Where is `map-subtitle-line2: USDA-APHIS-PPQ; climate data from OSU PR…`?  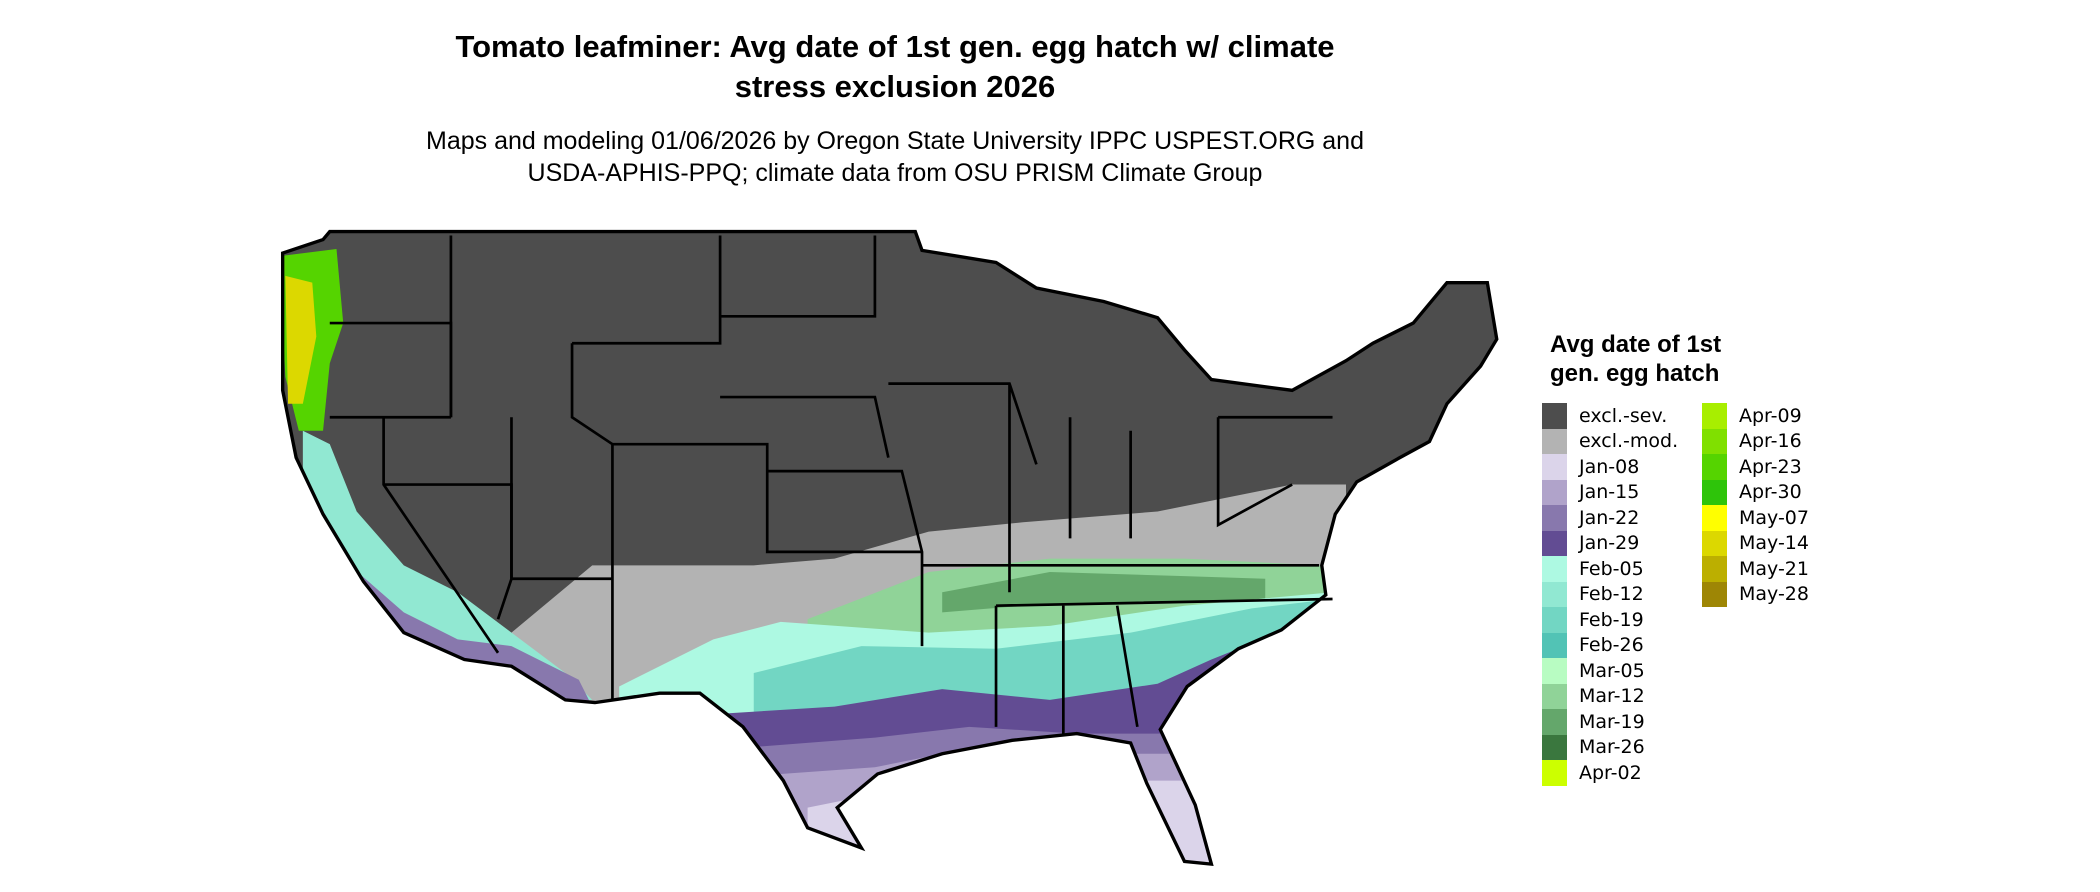 map-subtitle-line2: USDA-APHIS-PPQ; climate data from OSU PR… is located at coordinates (895, 173).